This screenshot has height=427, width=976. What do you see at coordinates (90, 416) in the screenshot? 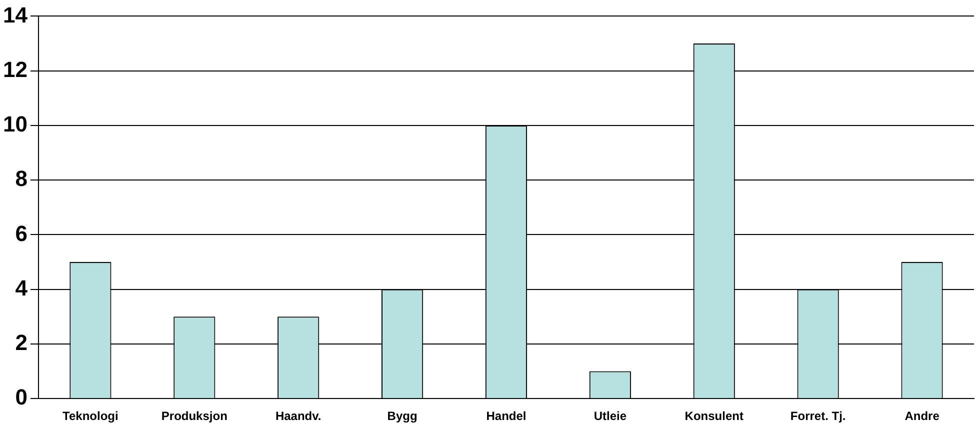
I see `x-tick-label: Teknologi` at bounding box center [90, 416].